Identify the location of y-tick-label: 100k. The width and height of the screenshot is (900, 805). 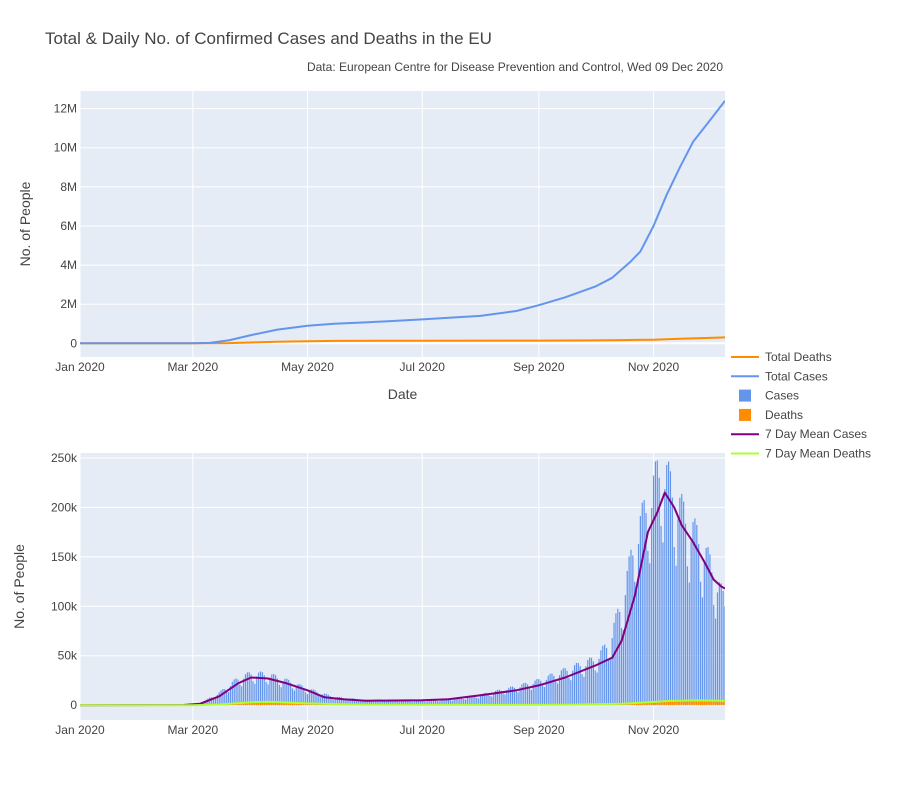
(64, 606).